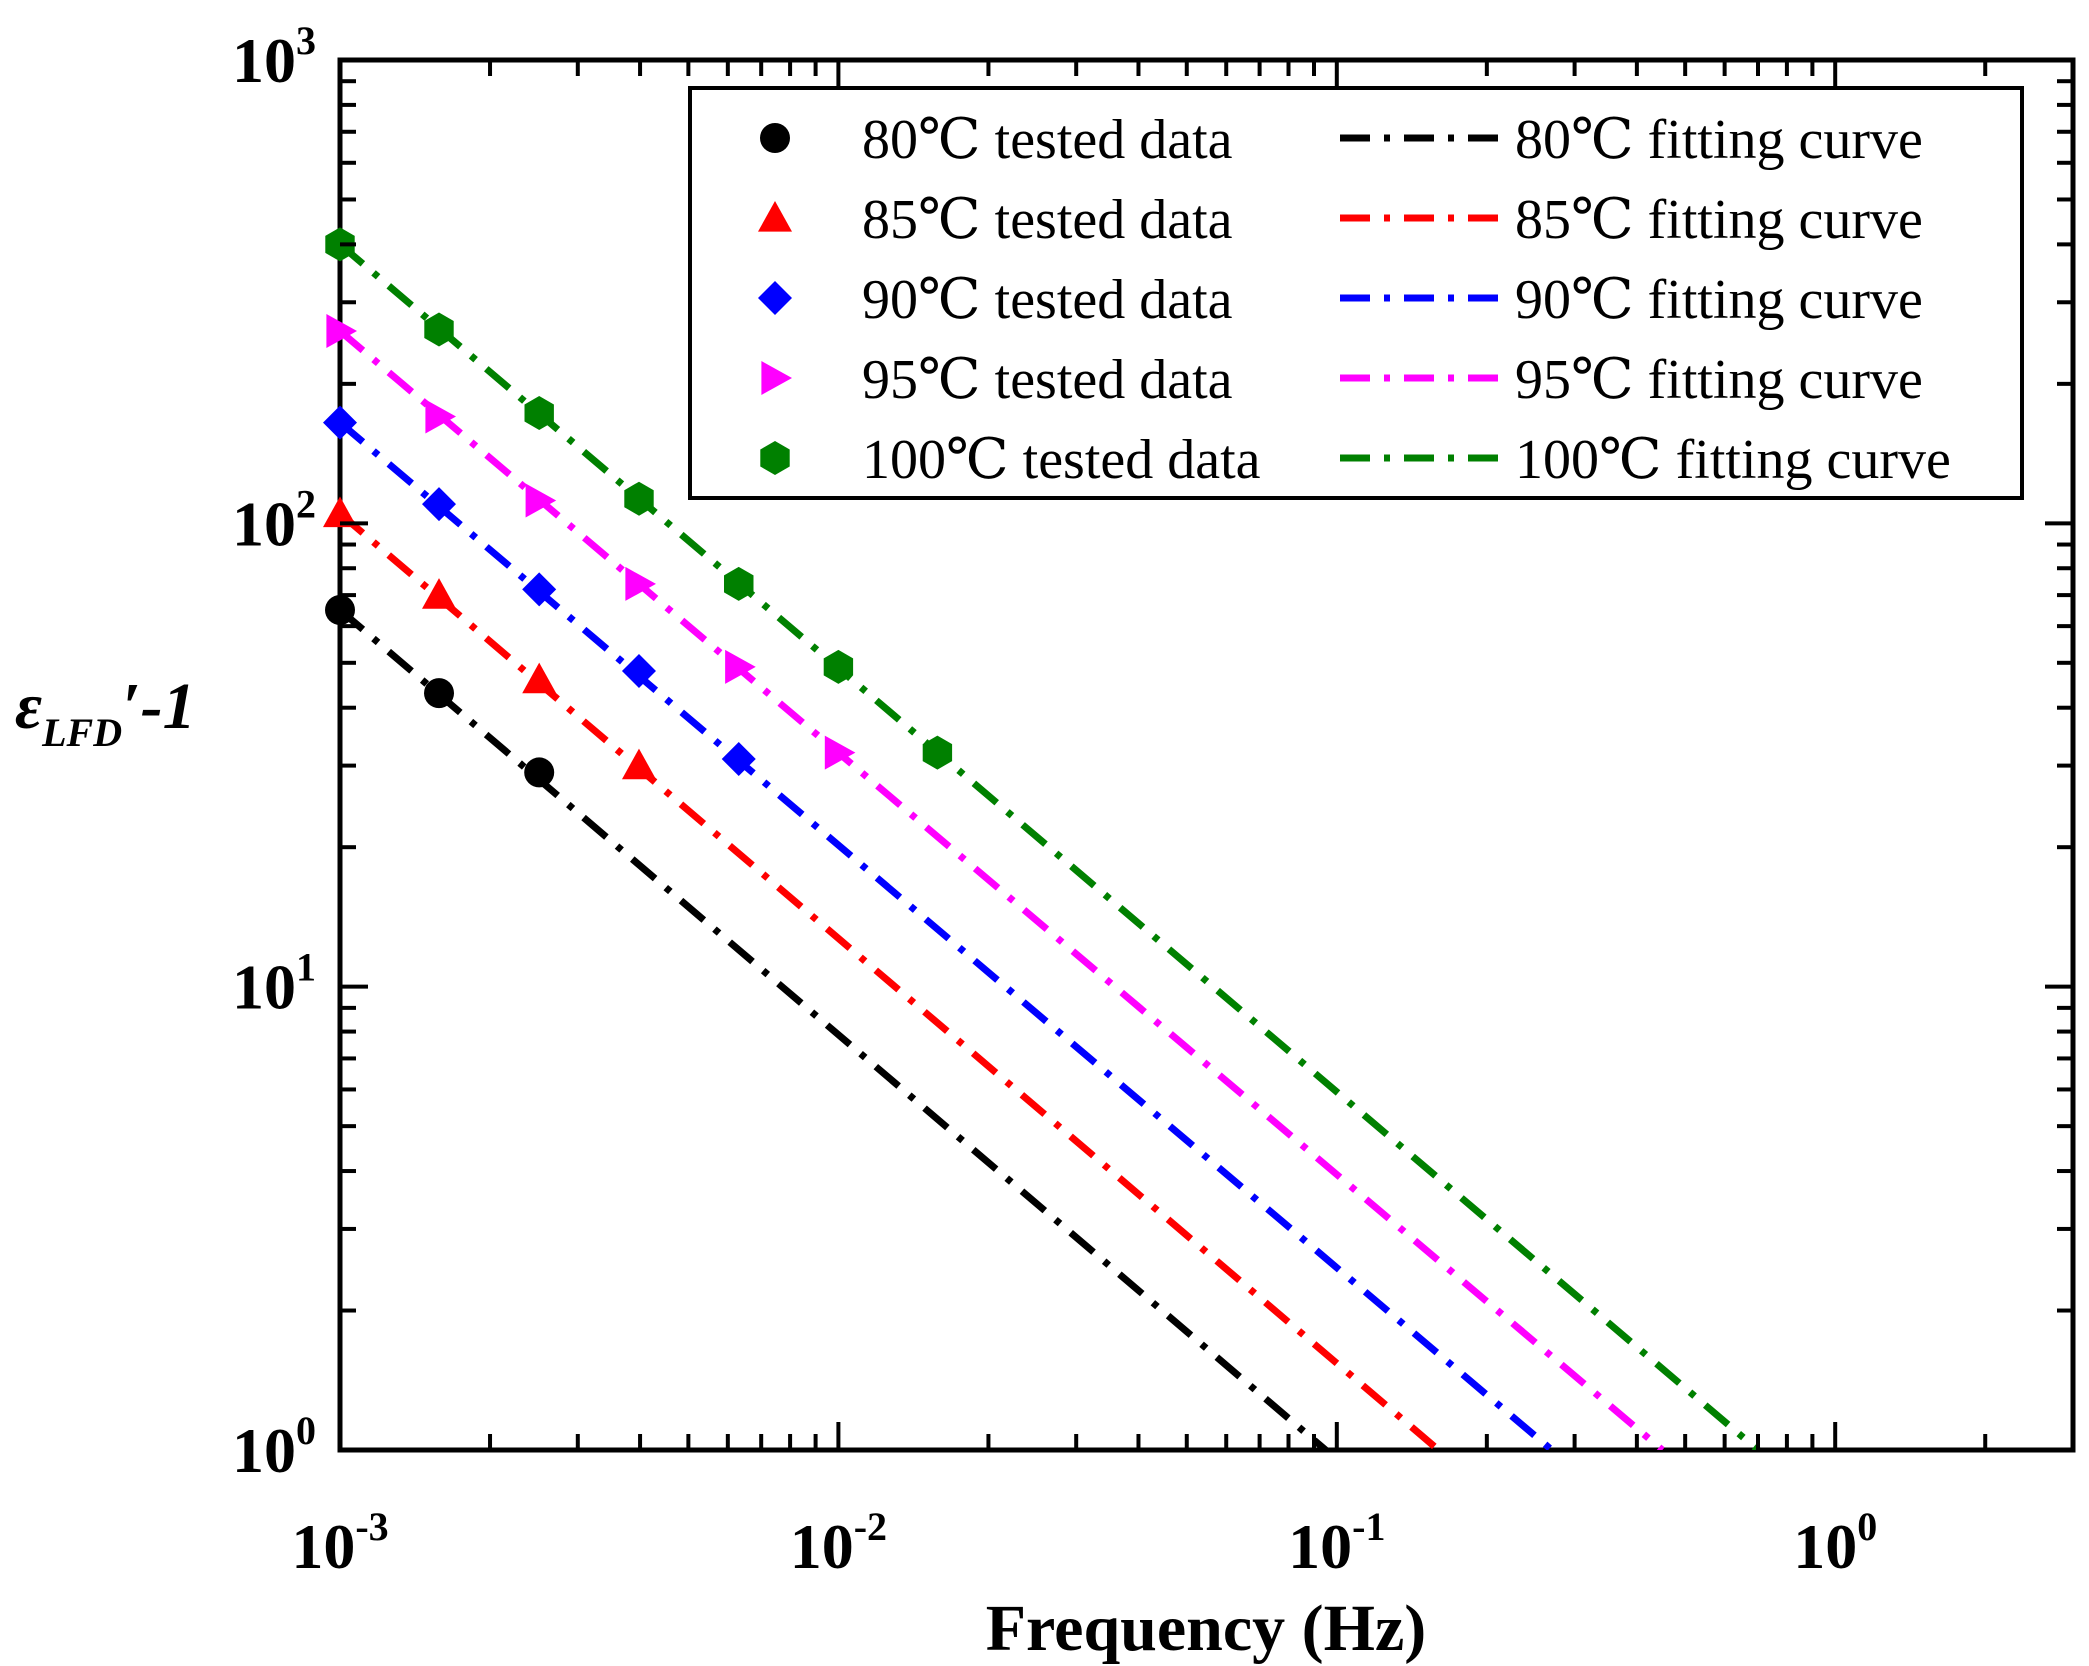 The height and width of the screenshot is (1666, 2089). I want to click on y-axis-suffix: ′-1, so click(159, 706).